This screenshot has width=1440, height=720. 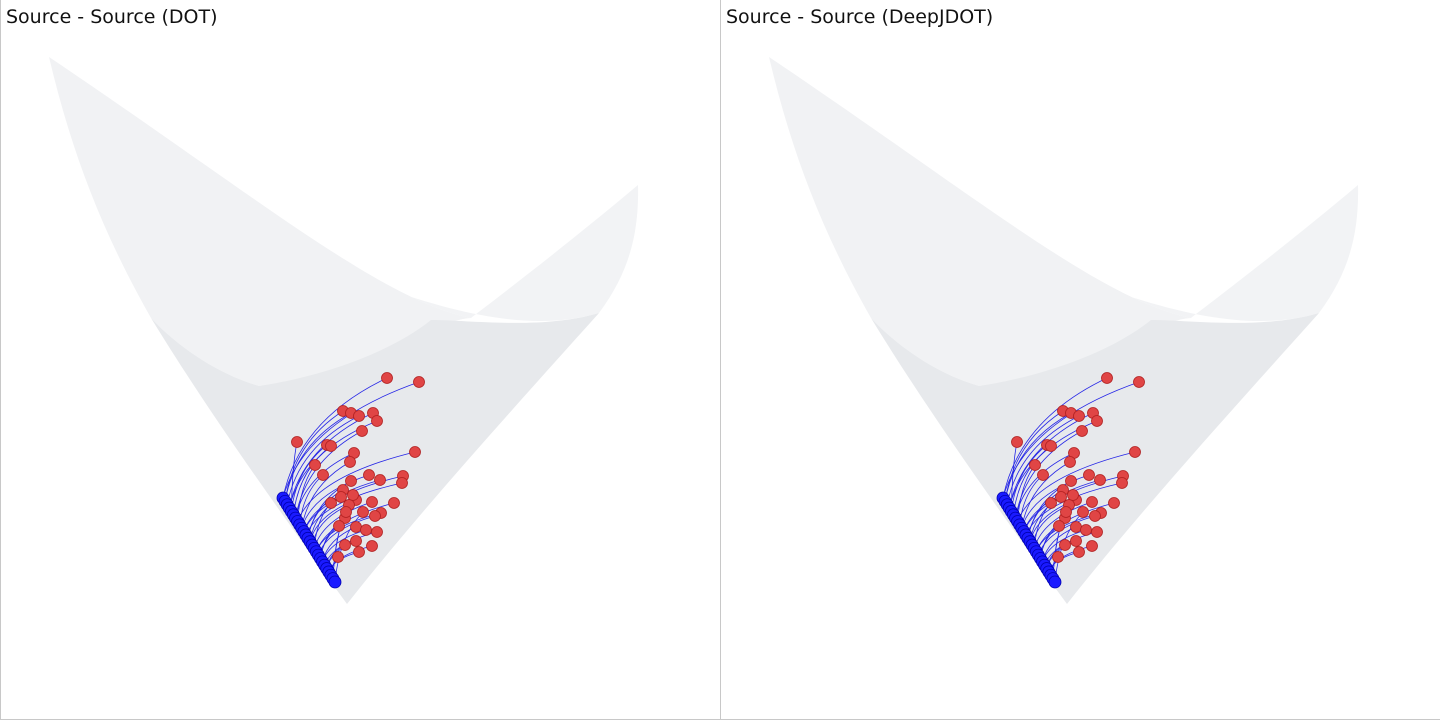 I want to click on panel-title-deepjdot: Source - Source (DeepJDOT), so click(x=860, y=17).